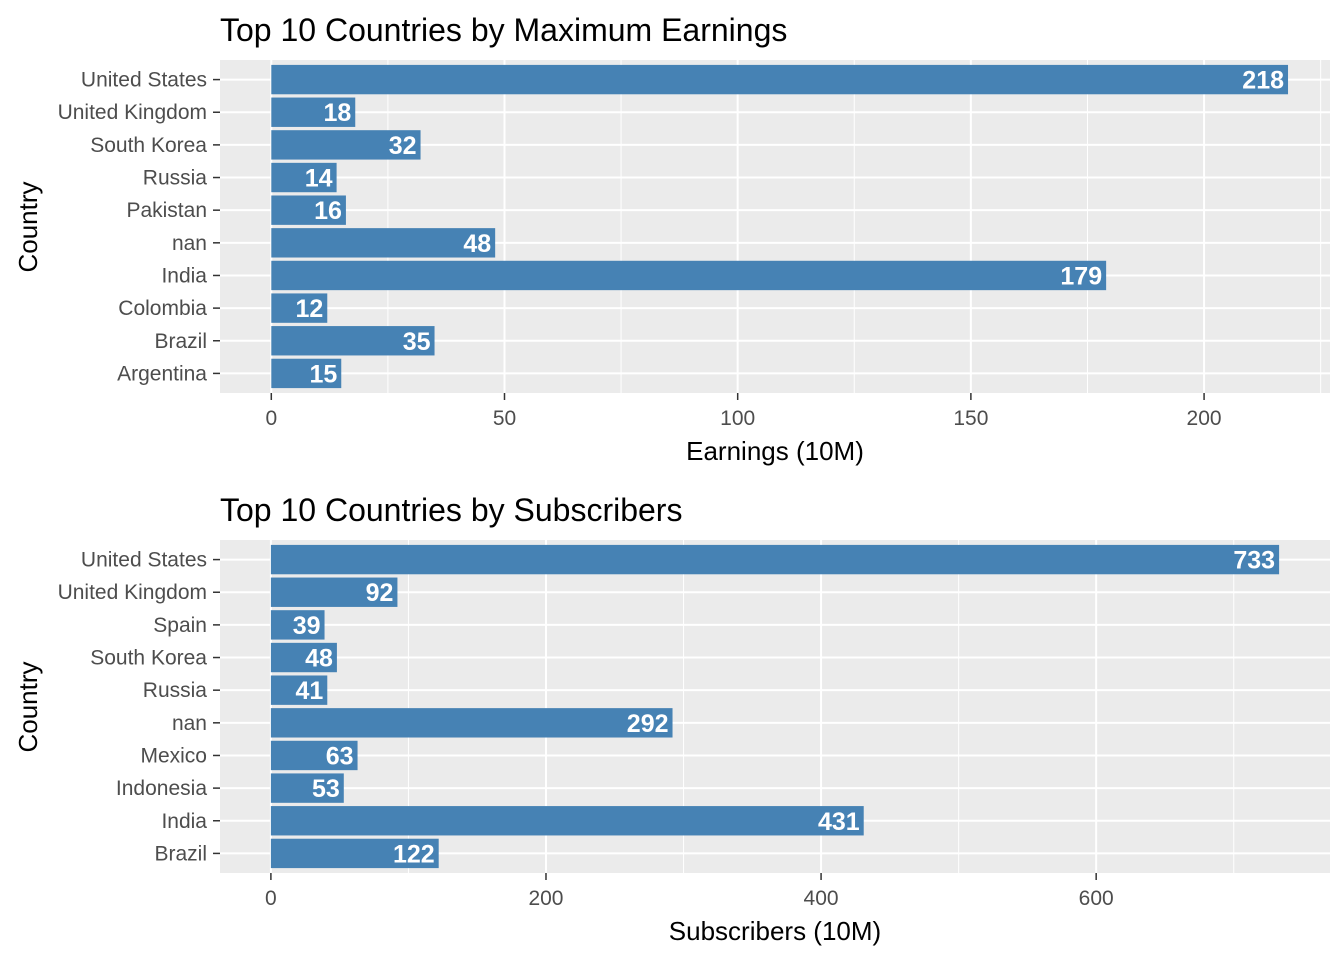 The width and height of the screenshot is (1344, 960). What do you see at coordinates (839, 822) in the screenshot?
I see `bar-value-label: 431` at bounding box center [839, 822].